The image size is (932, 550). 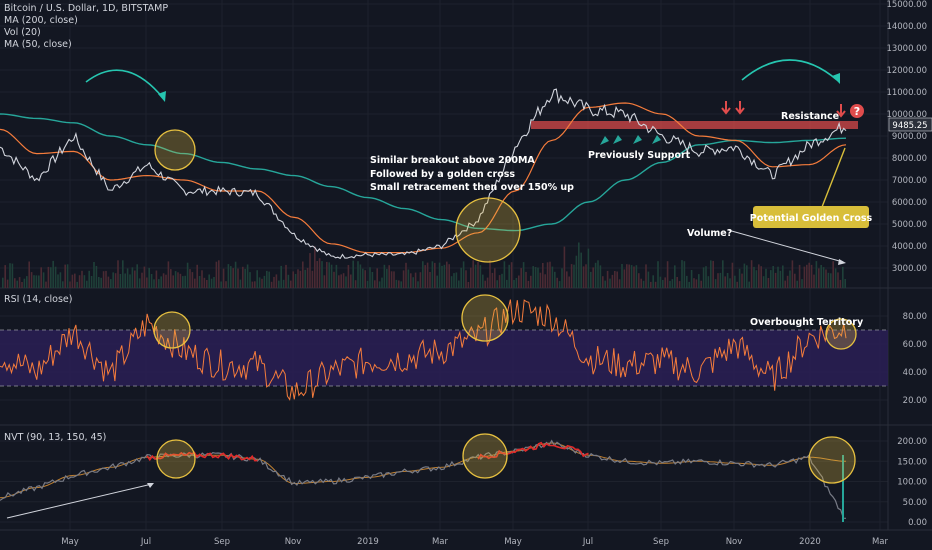 I want to click on rsi-tick-label: 80.00, so click(x=915, y=317).